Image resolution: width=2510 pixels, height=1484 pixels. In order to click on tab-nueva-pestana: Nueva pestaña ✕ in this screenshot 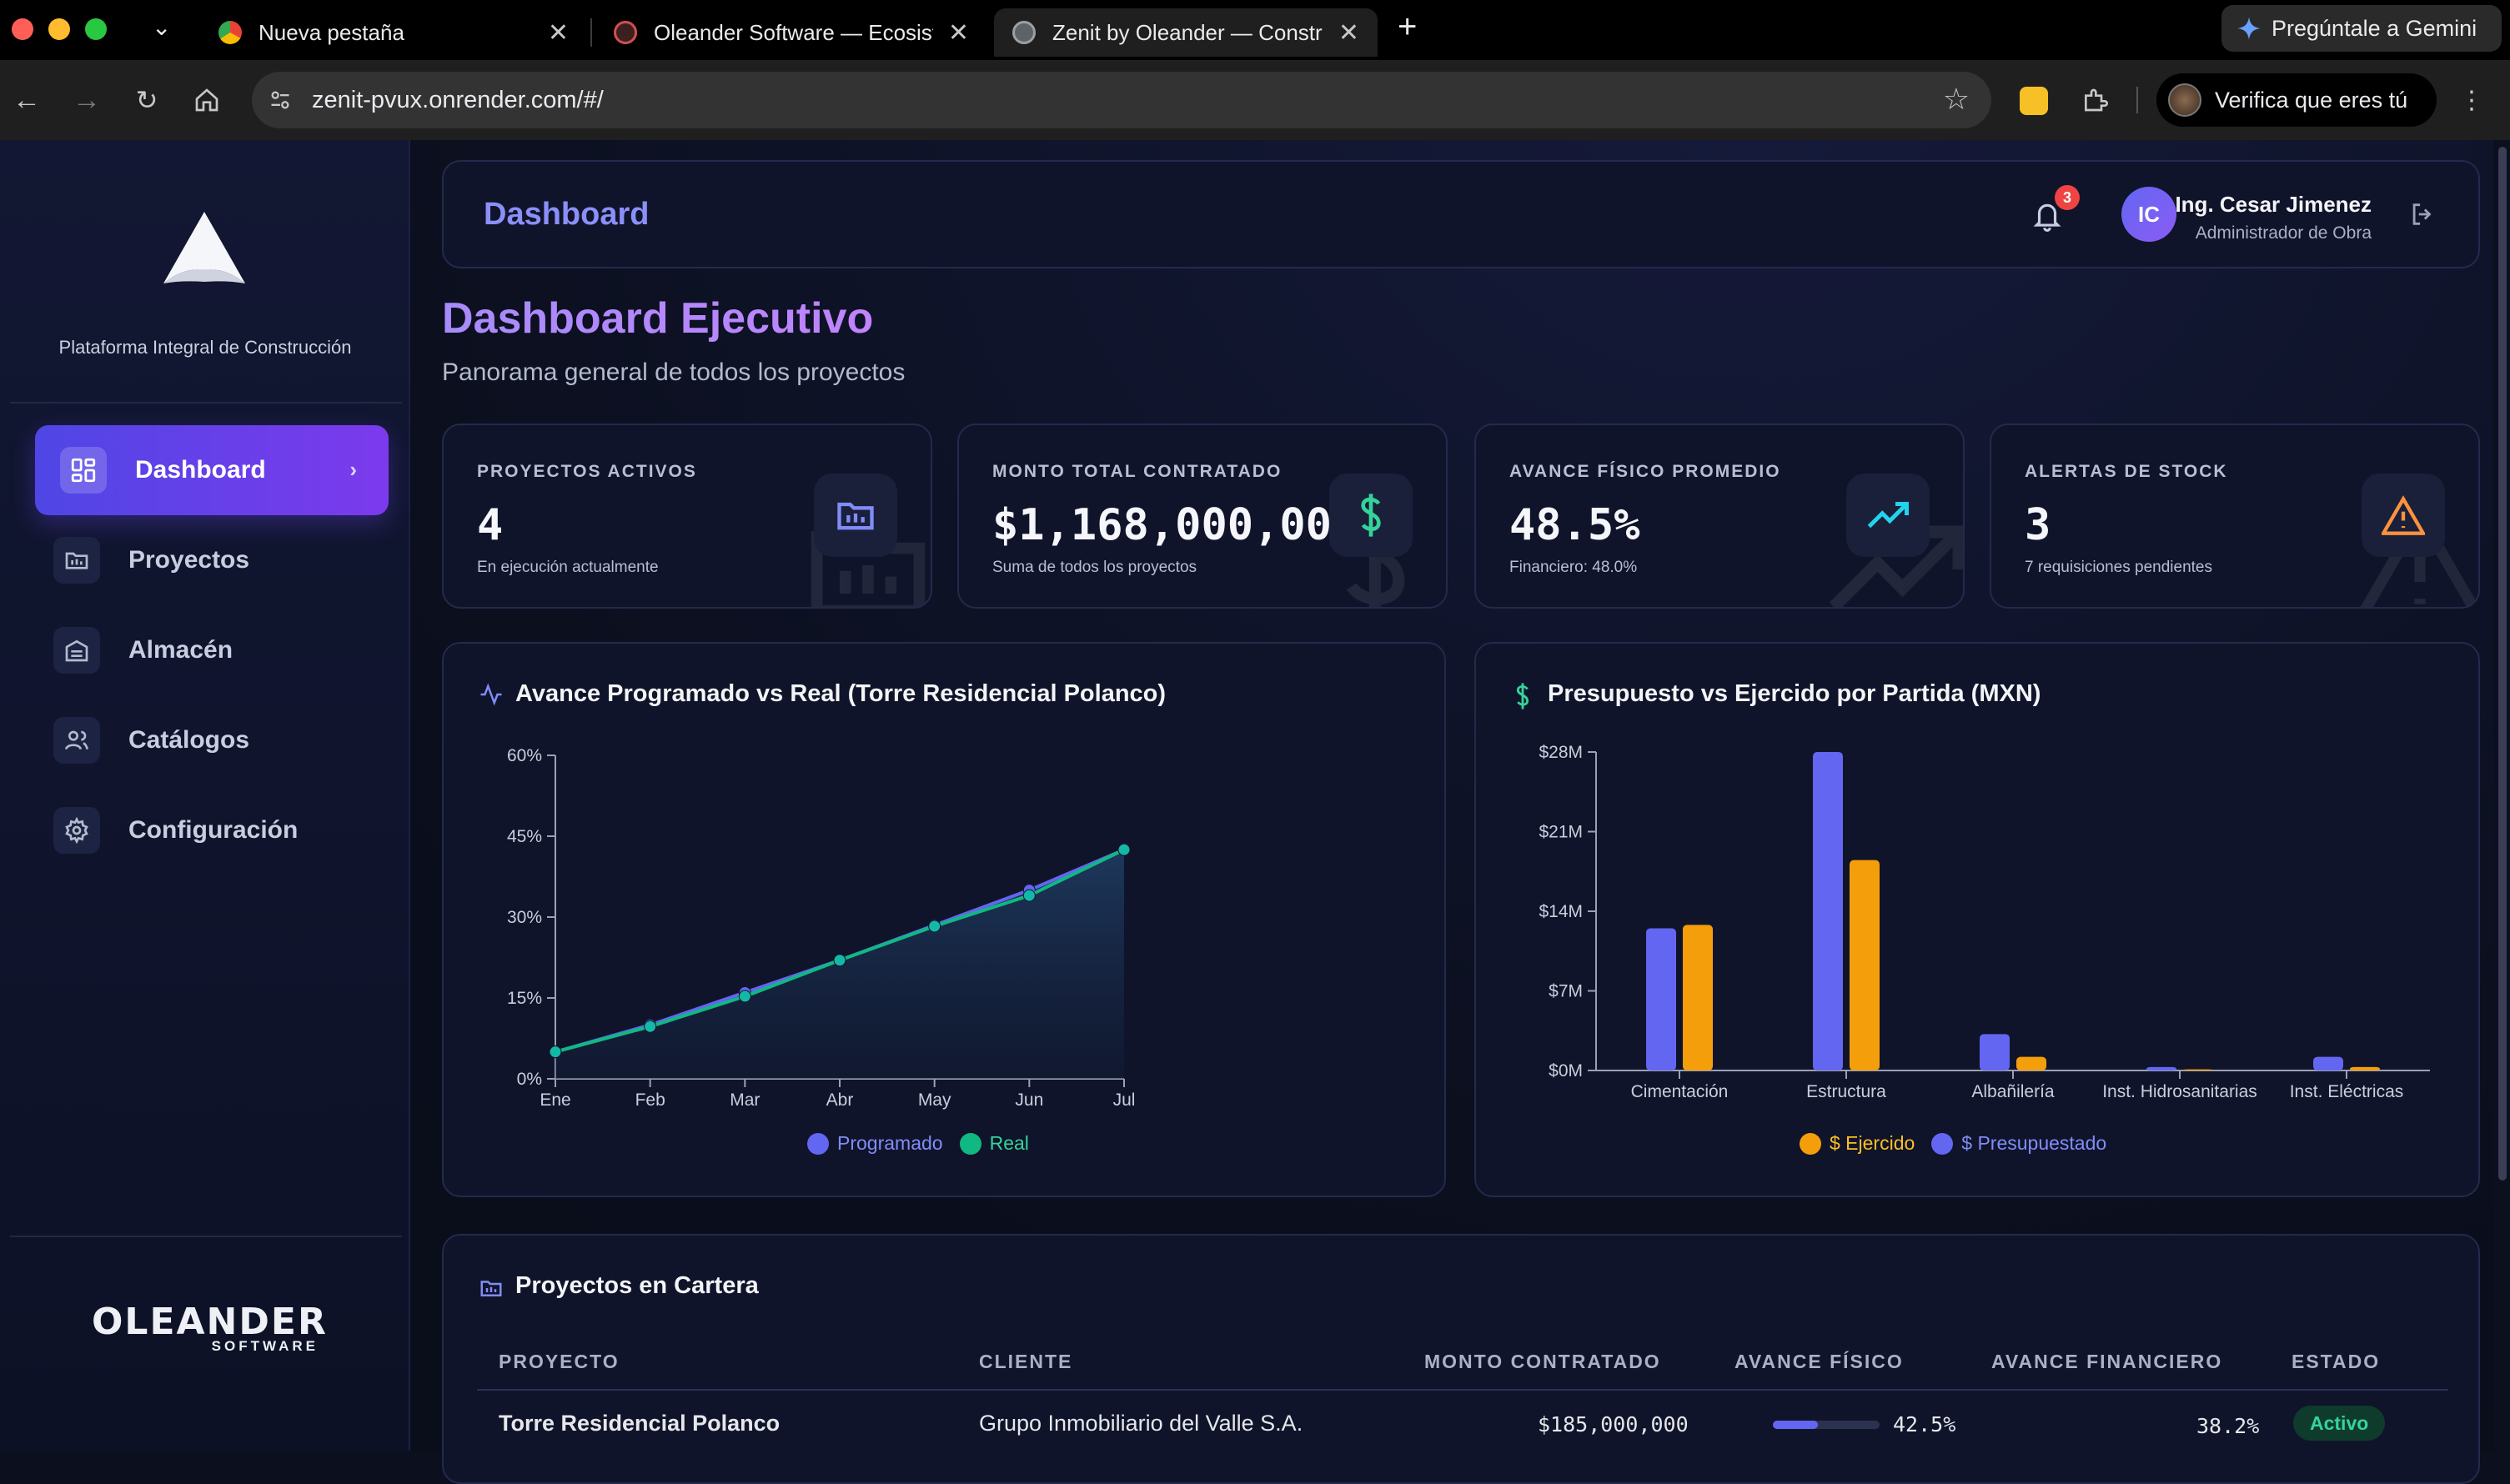, I will do `click(393, 32)`.